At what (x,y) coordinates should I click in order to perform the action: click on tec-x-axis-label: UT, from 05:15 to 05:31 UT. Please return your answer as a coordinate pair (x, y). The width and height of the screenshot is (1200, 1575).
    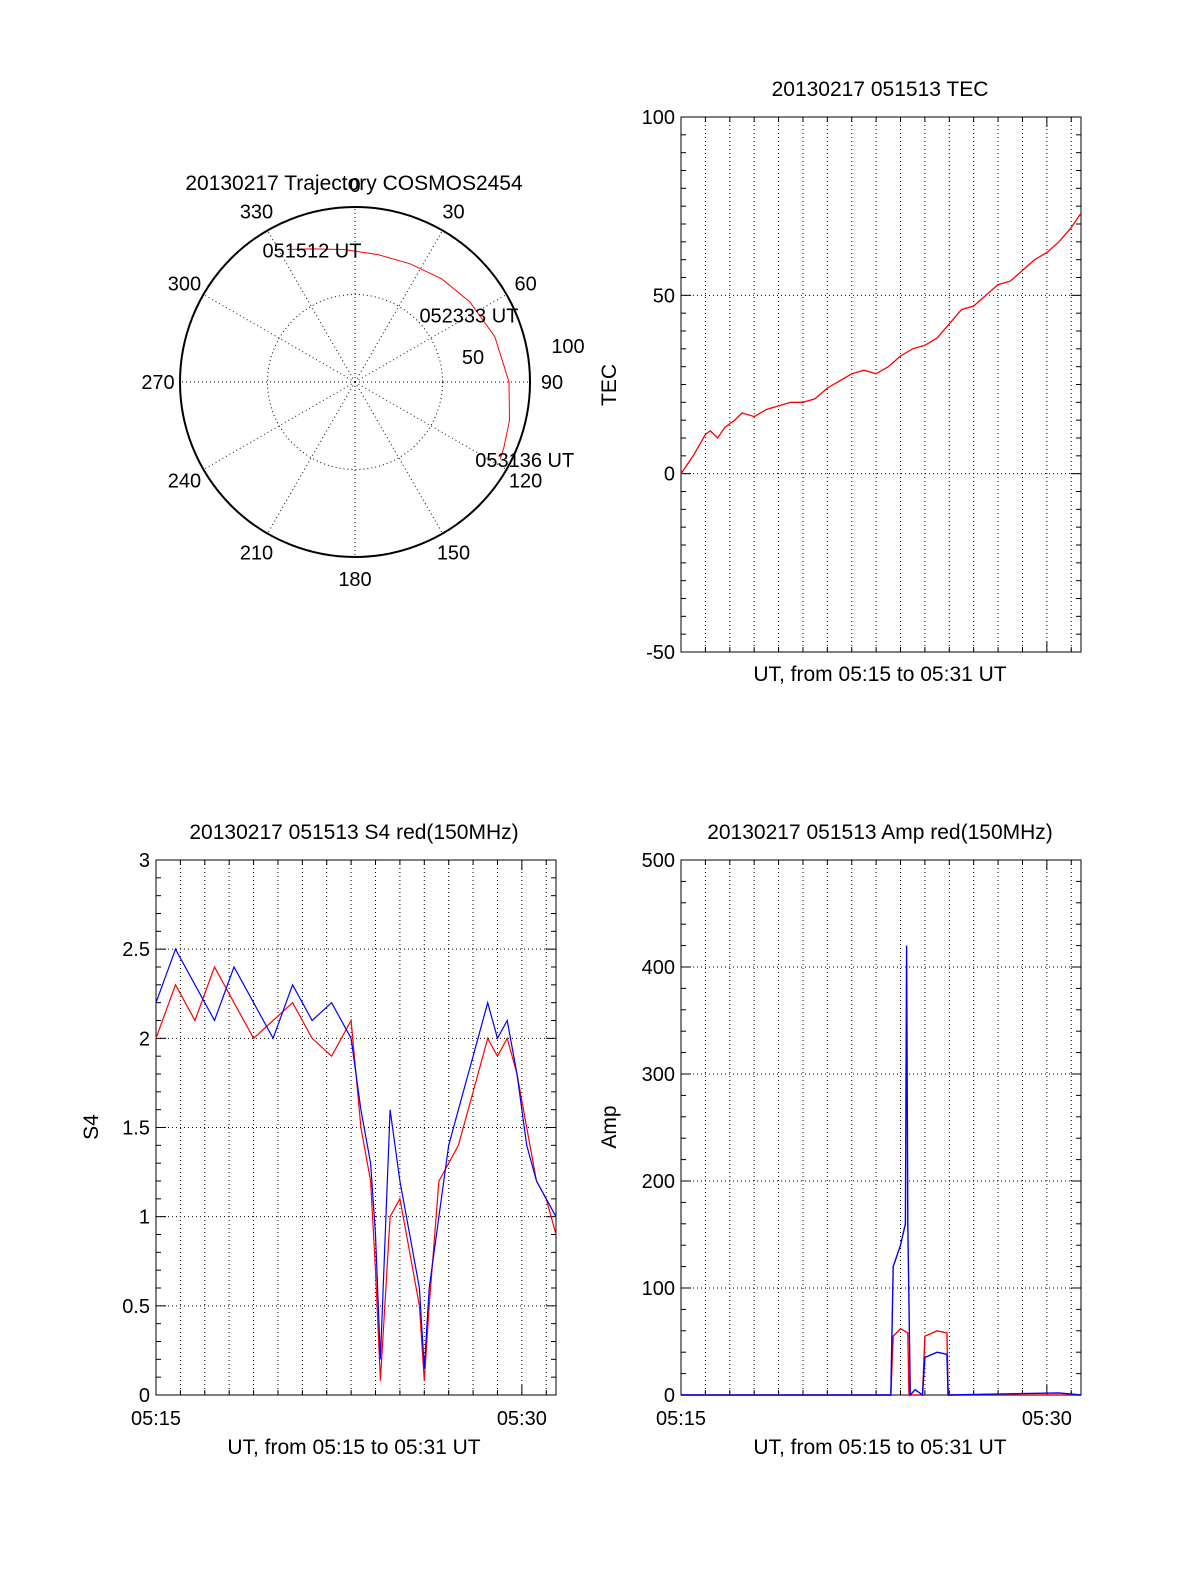
    Looking at the image, I should click on (879, 674).